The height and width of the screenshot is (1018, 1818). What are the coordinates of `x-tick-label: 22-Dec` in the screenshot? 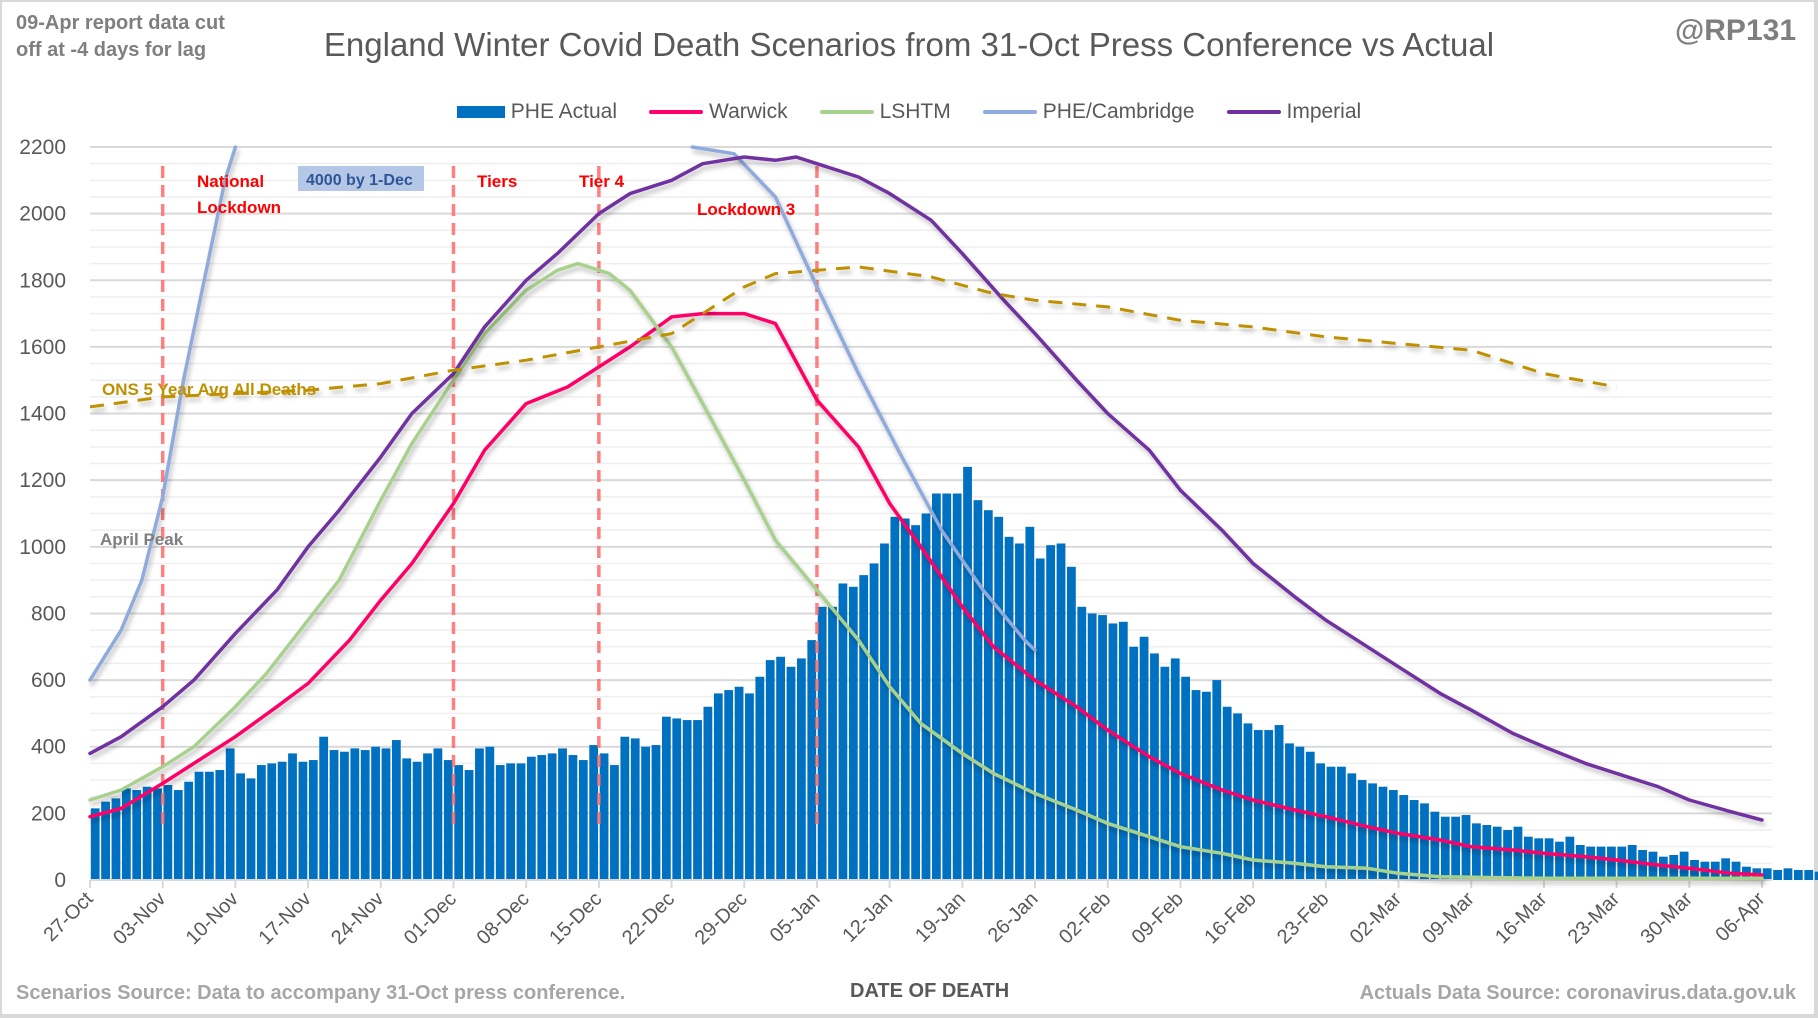 It's located at (648, 918).